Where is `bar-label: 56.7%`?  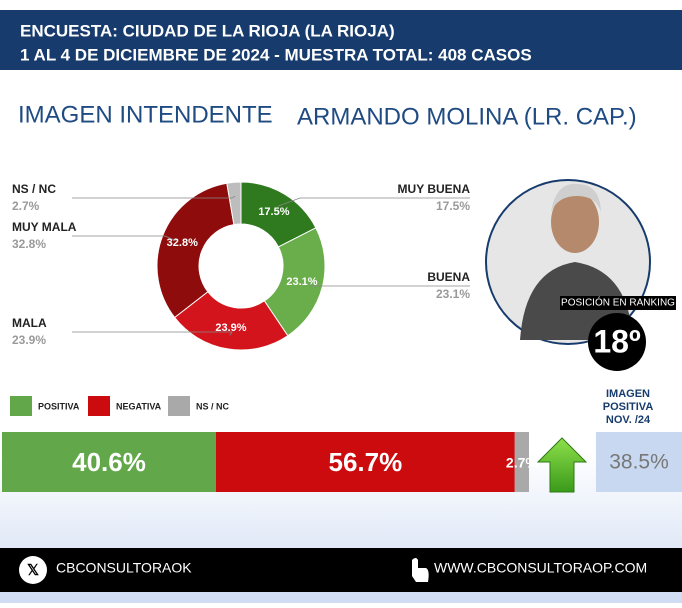 bar-label: 56.7% is located at coordinates (365, 462).